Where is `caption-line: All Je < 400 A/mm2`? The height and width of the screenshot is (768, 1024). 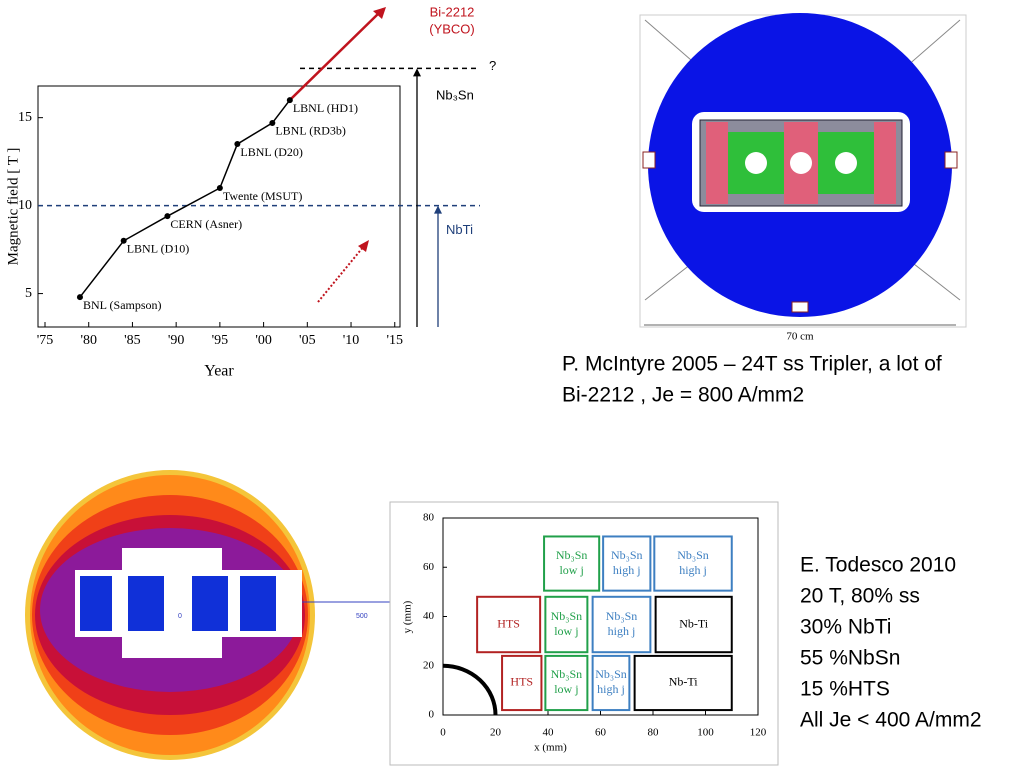 caption-line: All Je < 400 A/mm2 is located at coordinates (891, 720).